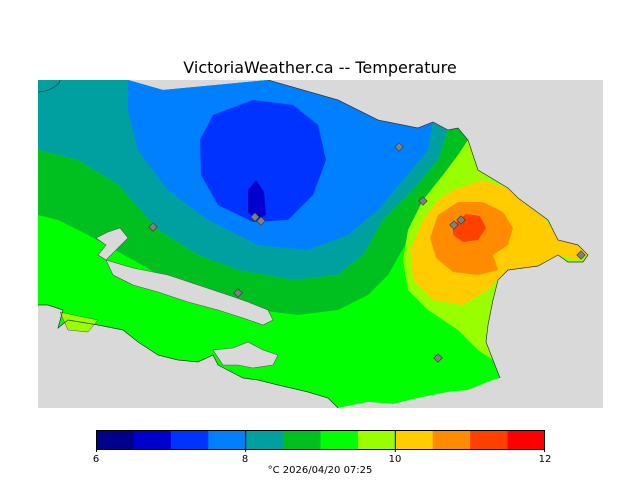  I want to click on inlet-harbour, so click(189, 292).